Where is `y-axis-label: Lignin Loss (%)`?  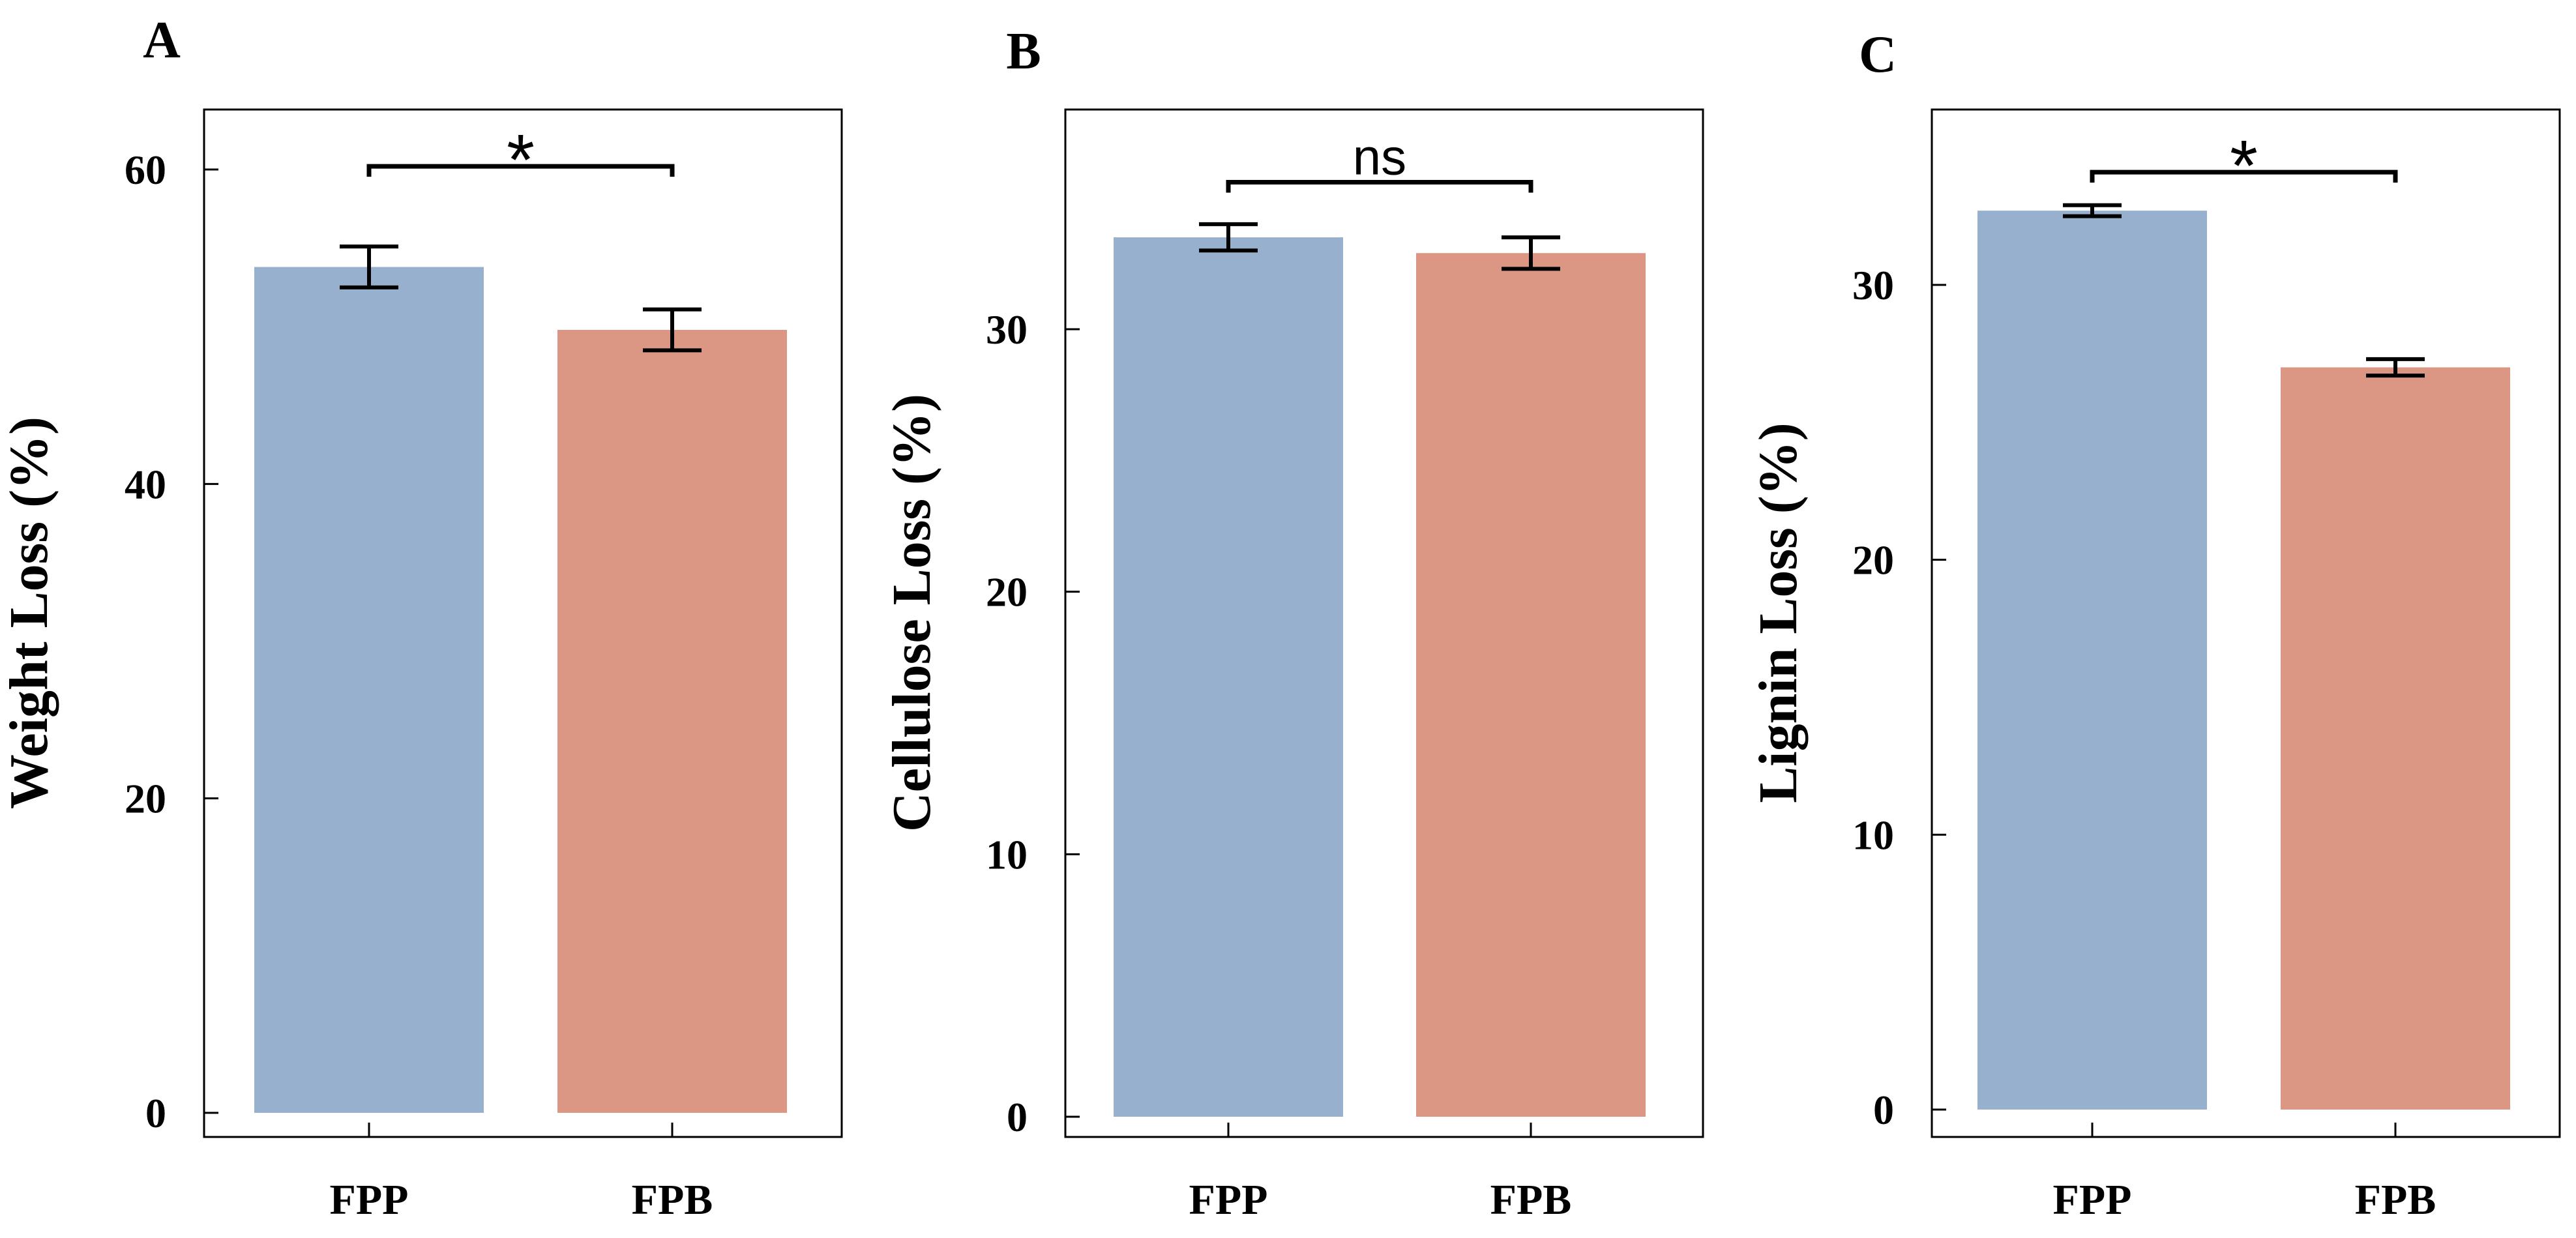
y-axis-label: Lignin Loss (%) is located at coordinates (1778, 612).